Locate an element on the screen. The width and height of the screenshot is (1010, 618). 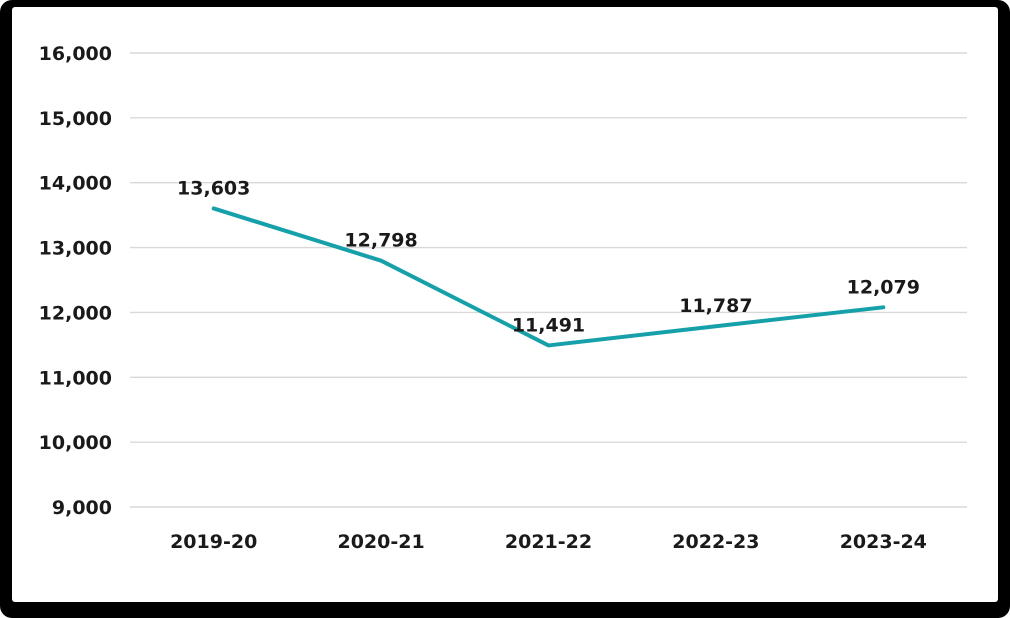
data-label: 13,603 is located at coordinates (213, 188).